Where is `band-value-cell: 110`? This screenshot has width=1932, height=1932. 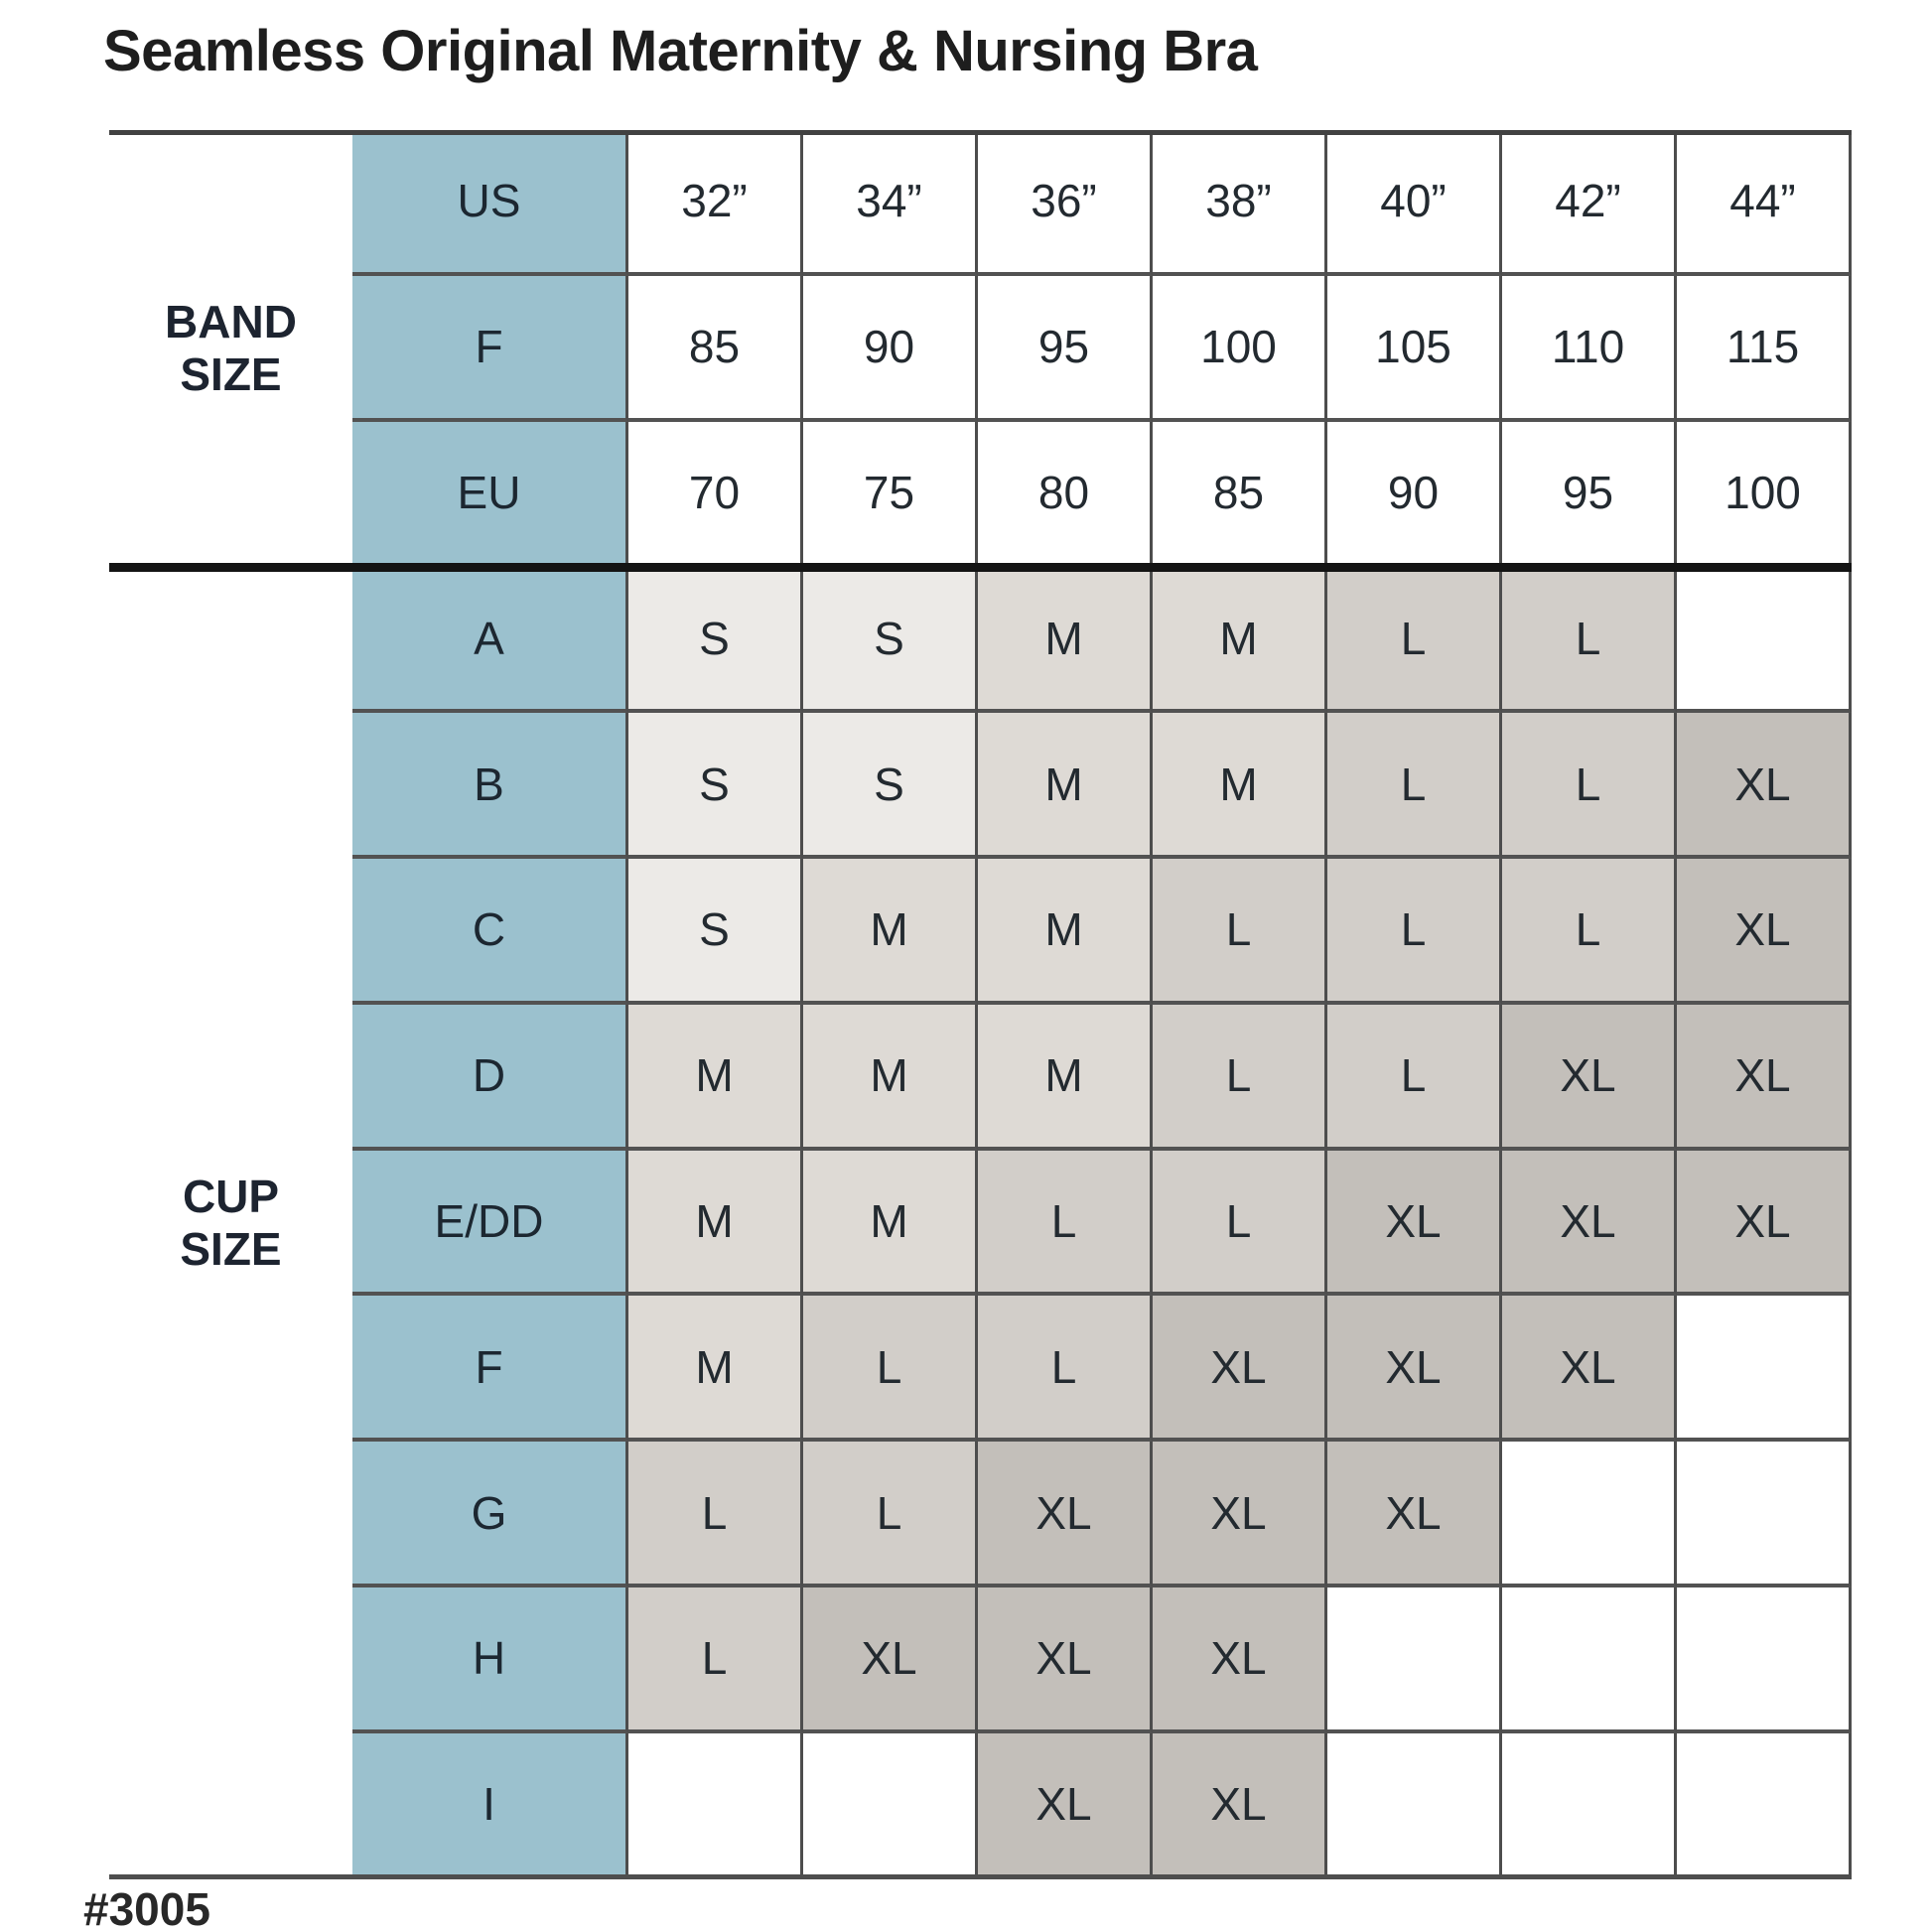 band-value-cell: 110 is located at coordinates (1589, 348).